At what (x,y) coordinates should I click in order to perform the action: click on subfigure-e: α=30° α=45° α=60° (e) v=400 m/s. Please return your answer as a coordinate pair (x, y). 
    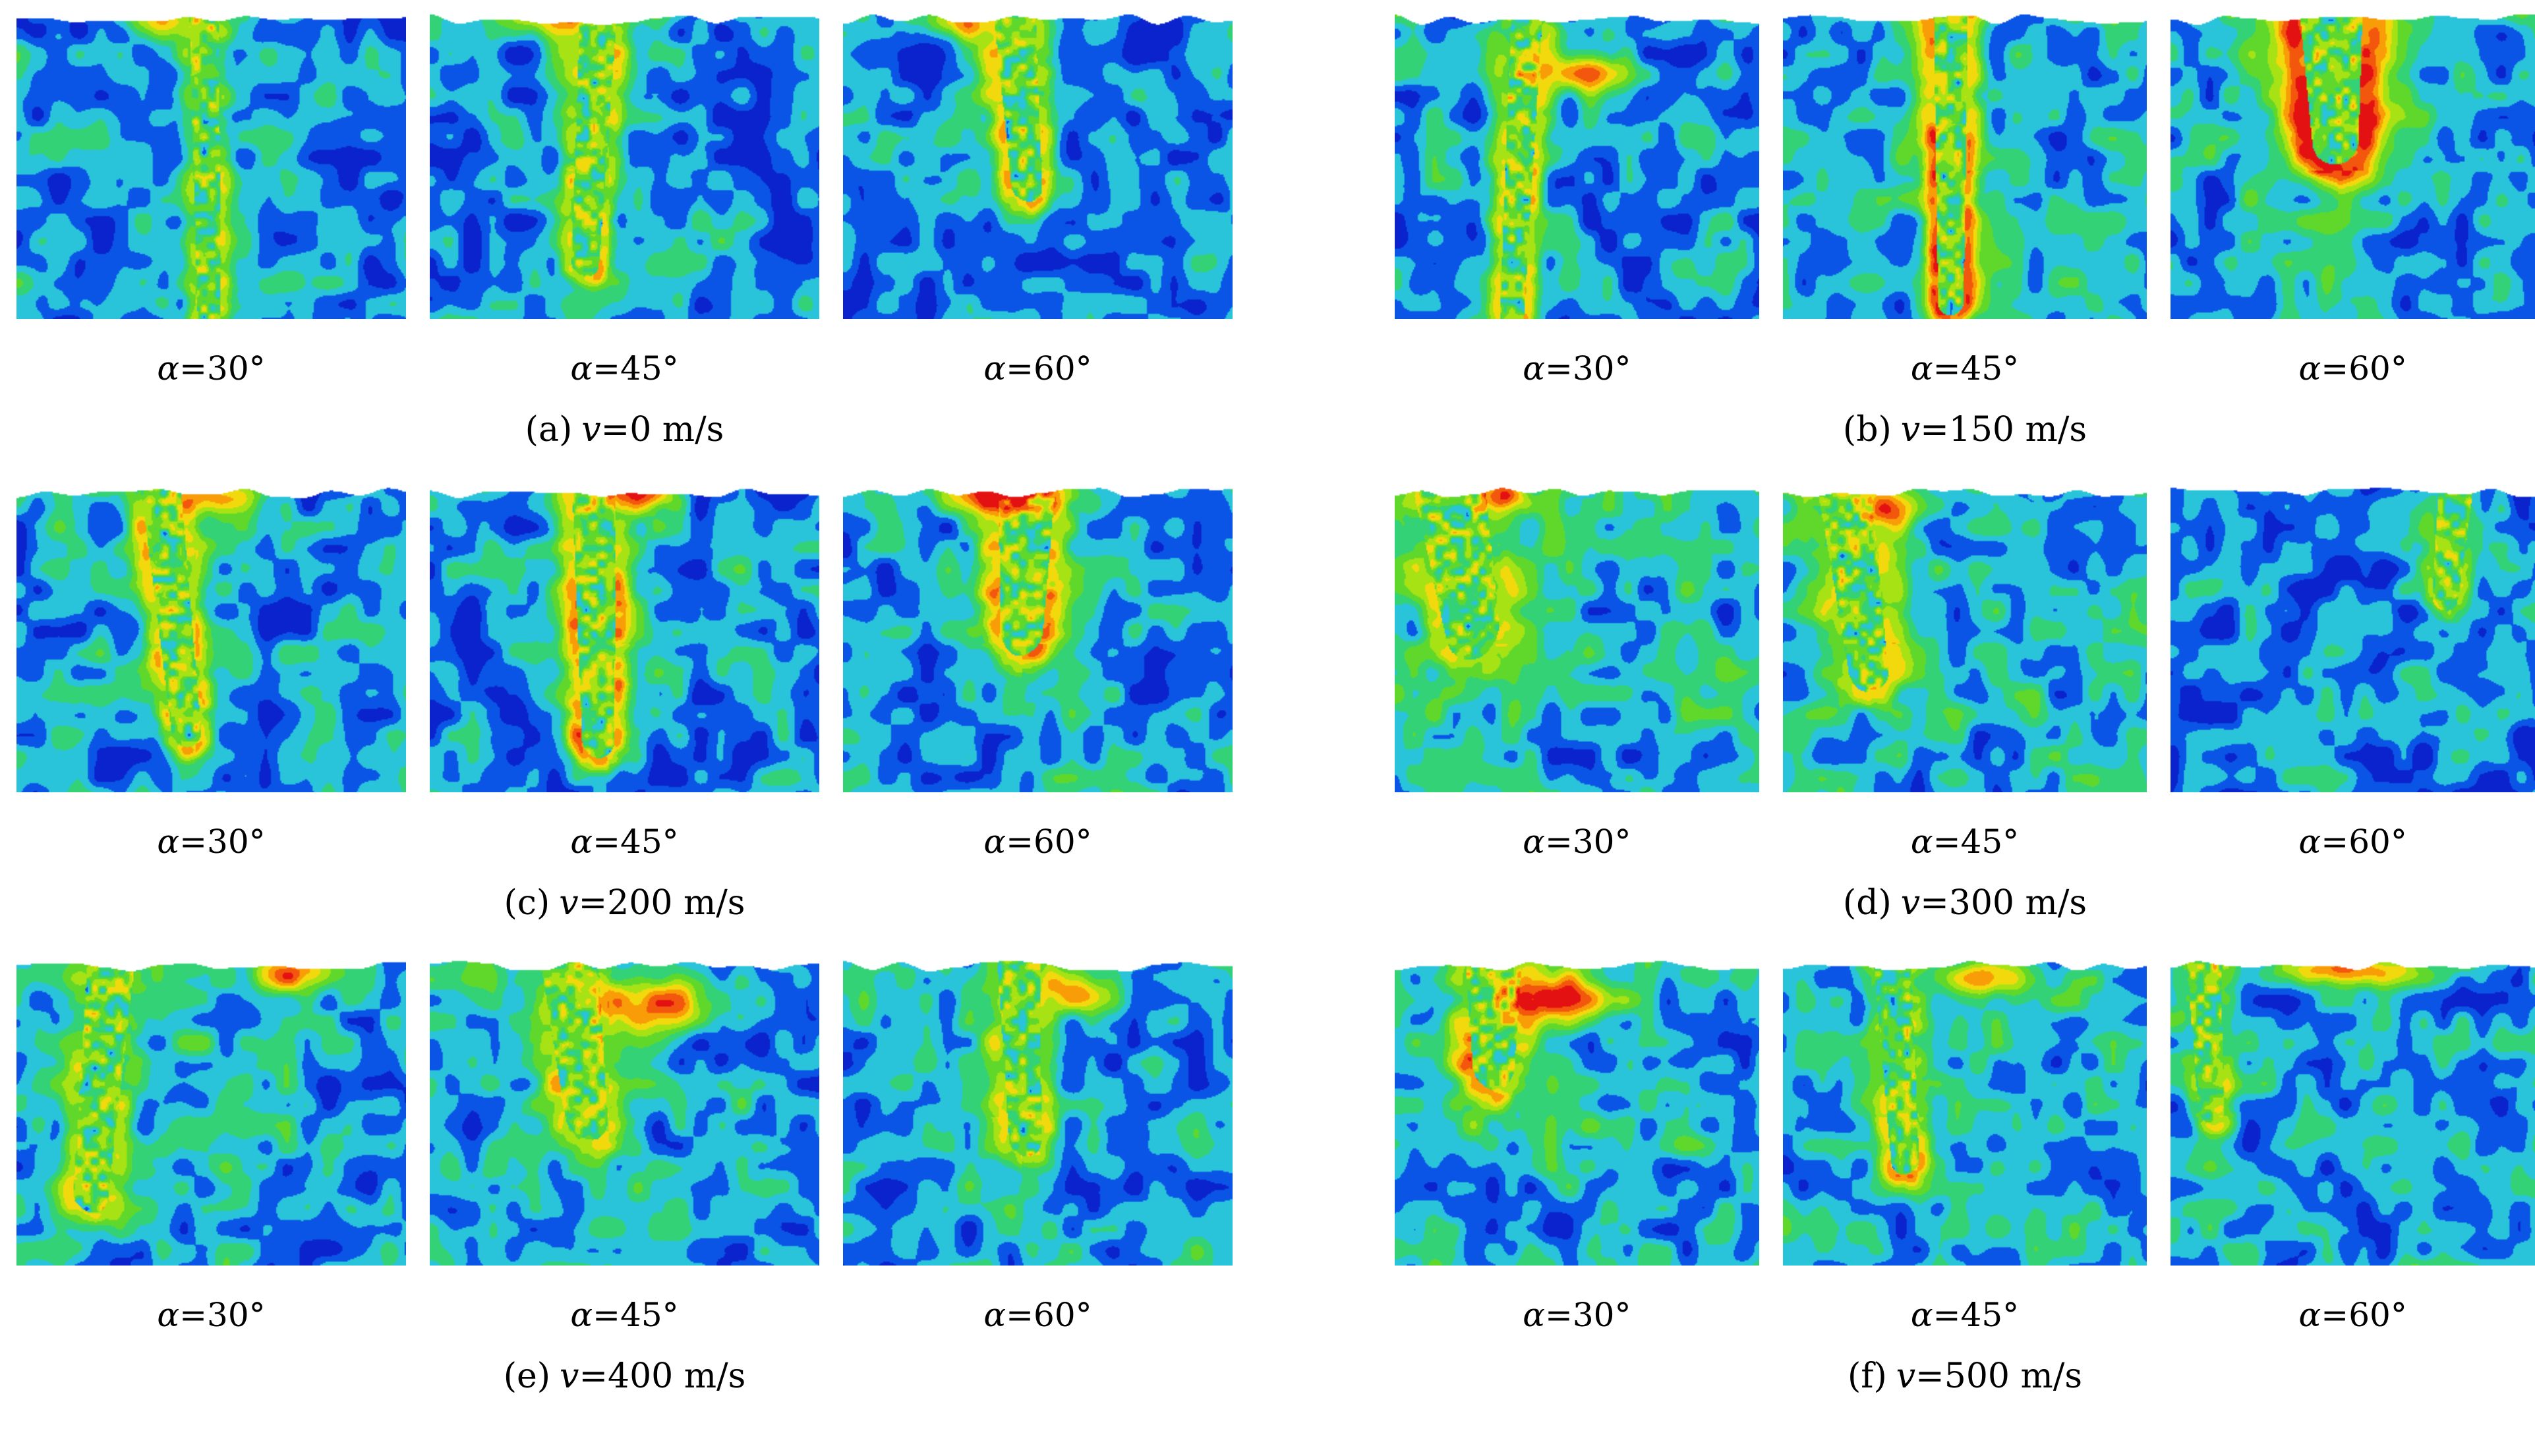
    Looking at the image, I should click on (625, 1175).